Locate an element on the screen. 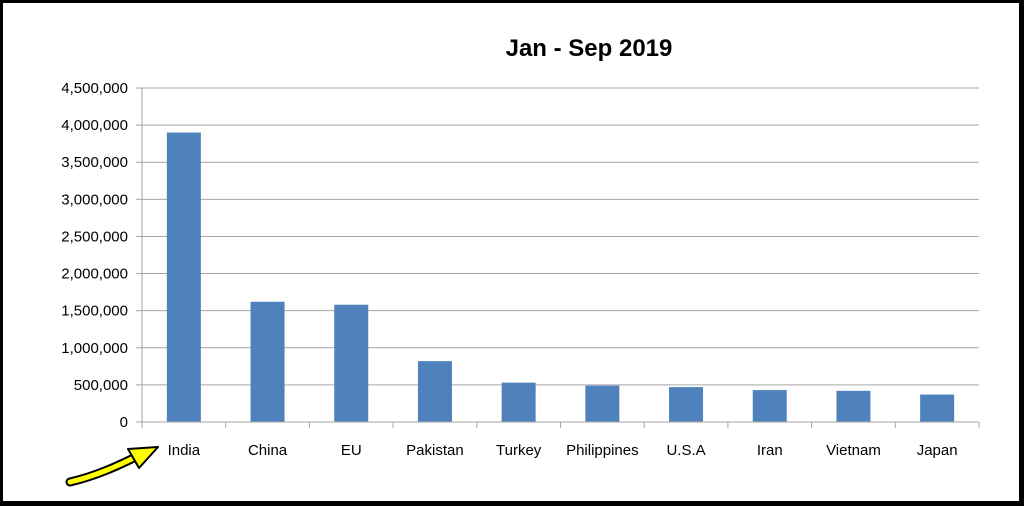 This screenshot has width=1024, height=506. y-tick-label: 3,500,000 is located at coordinates (94, 162).